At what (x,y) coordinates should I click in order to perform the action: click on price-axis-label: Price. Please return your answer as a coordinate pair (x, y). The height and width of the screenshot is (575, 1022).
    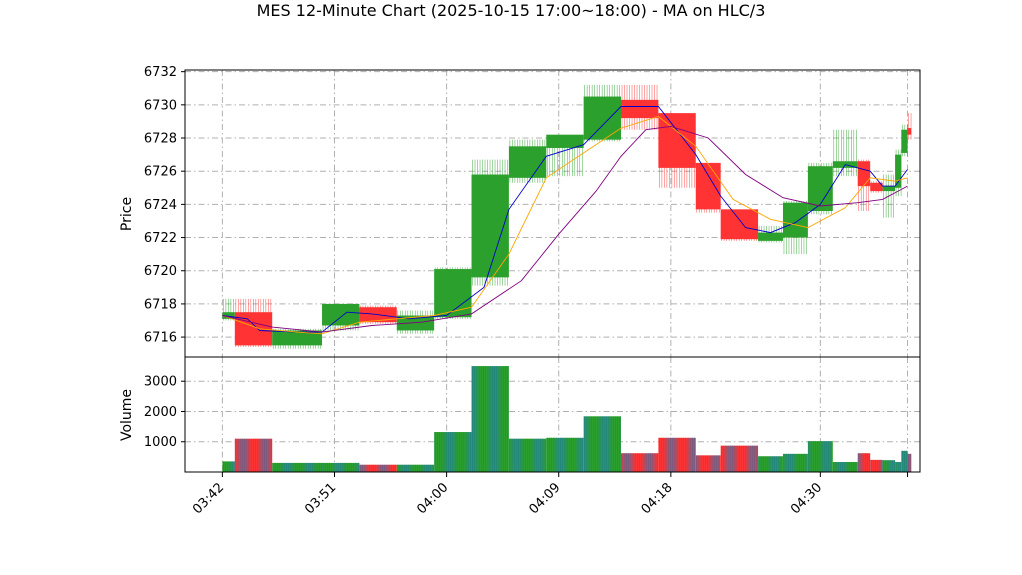
    Looking at the image, I should click on (127, 214).